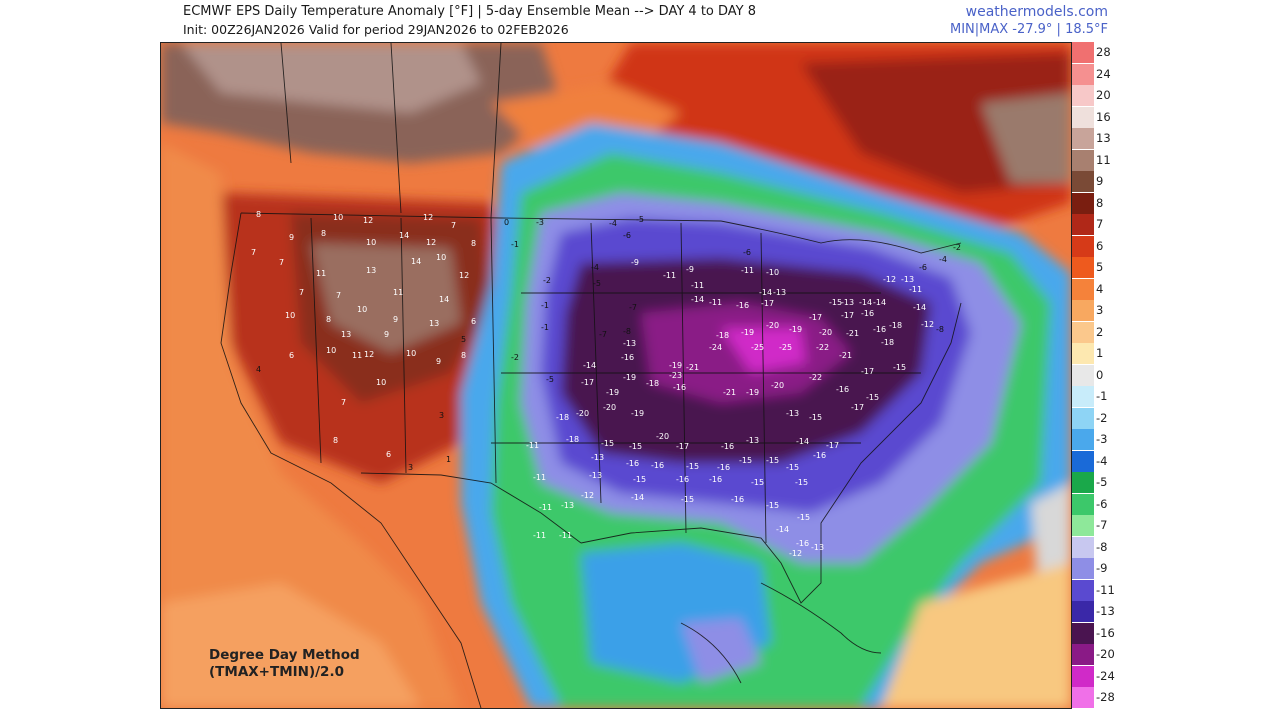  Describe the element at coordinates (1097, 74) in the screenshot. I see `legend-entry: 24` at that location.